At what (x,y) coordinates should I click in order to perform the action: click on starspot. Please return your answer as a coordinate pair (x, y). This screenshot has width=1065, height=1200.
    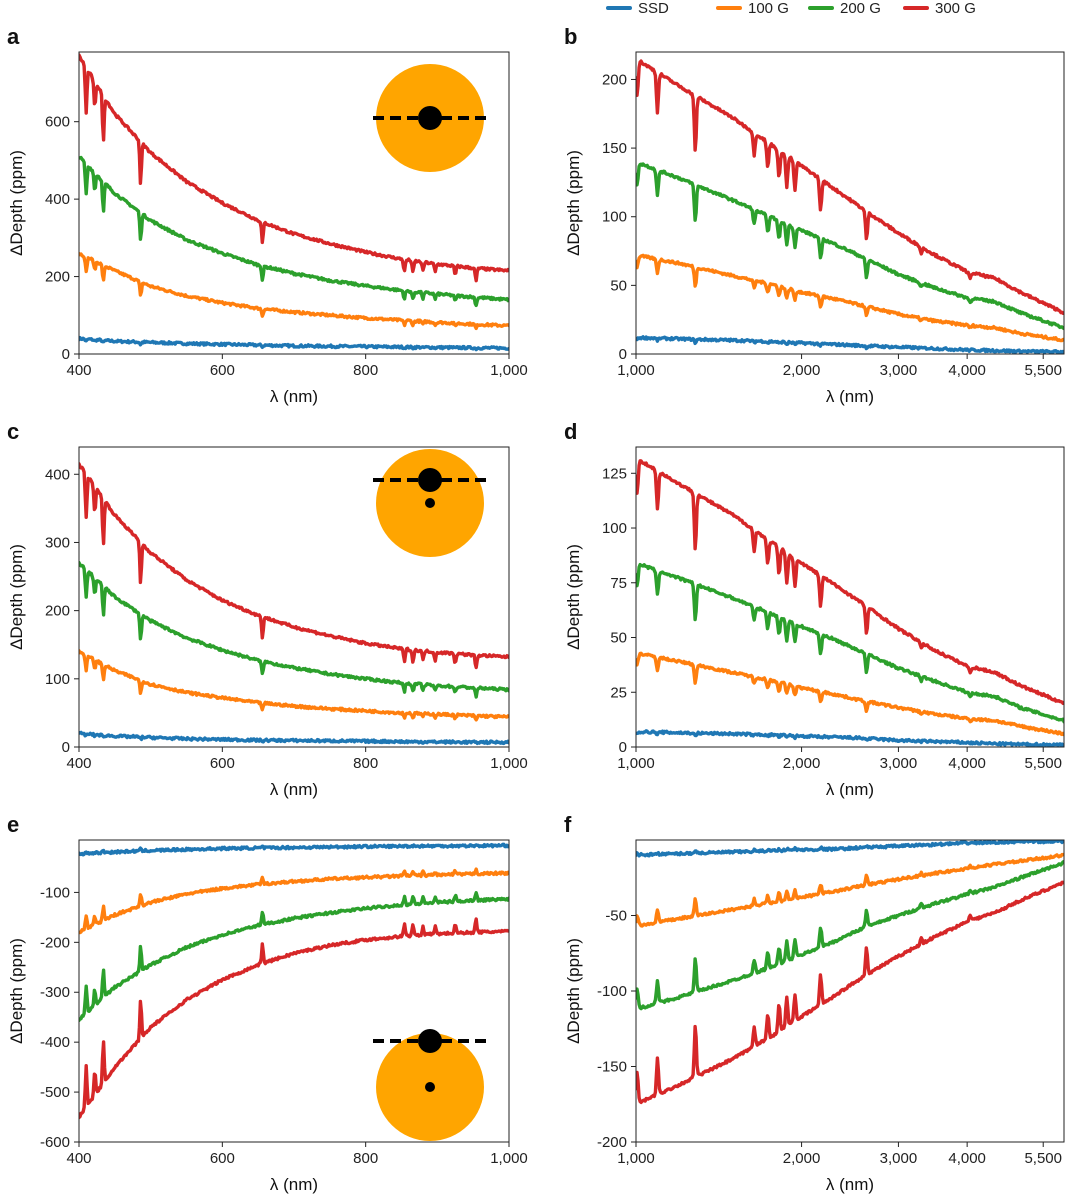
    Looking at the image, I should click on (430, 503).